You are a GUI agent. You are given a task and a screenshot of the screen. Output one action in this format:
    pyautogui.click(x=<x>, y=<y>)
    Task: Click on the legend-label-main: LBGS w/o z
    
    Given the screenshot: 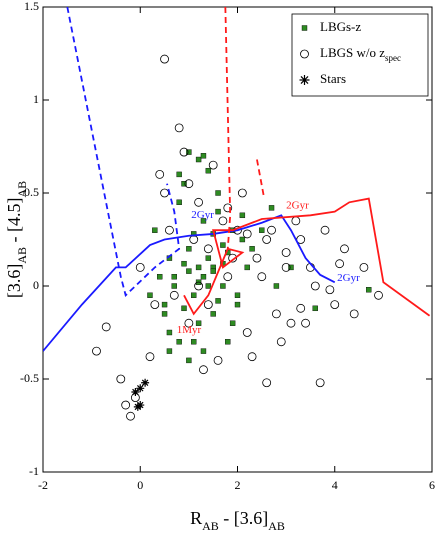 What is the action you would take?
    pyautogui.click(x=352, y=52)
    